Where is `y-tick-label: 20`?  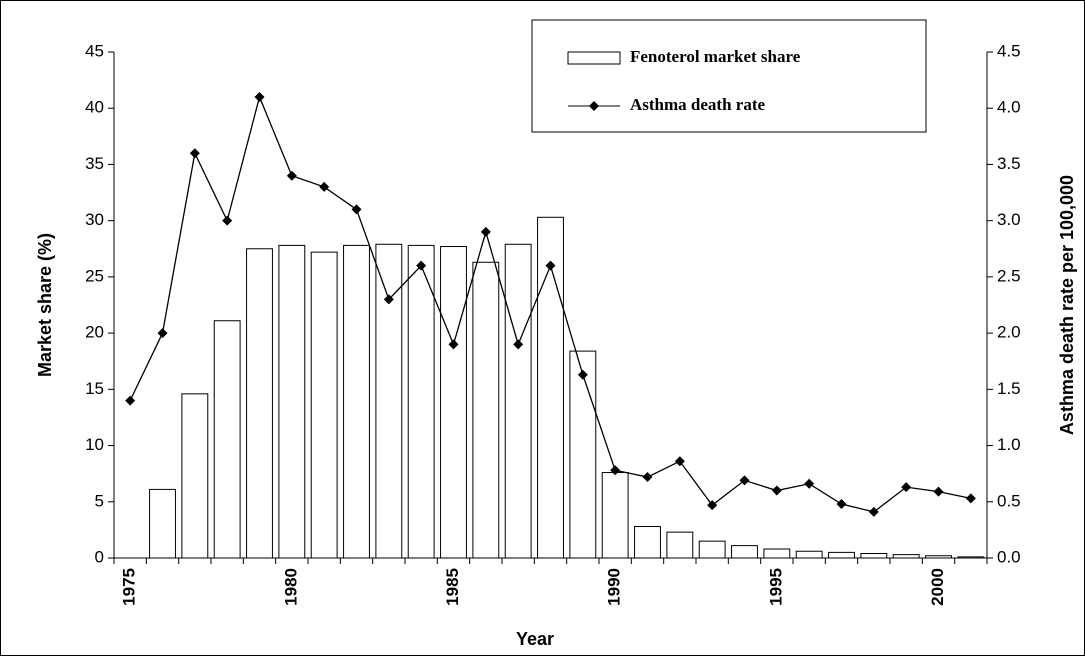 y-tick-label: 20 is located at coordinates (94, 332).